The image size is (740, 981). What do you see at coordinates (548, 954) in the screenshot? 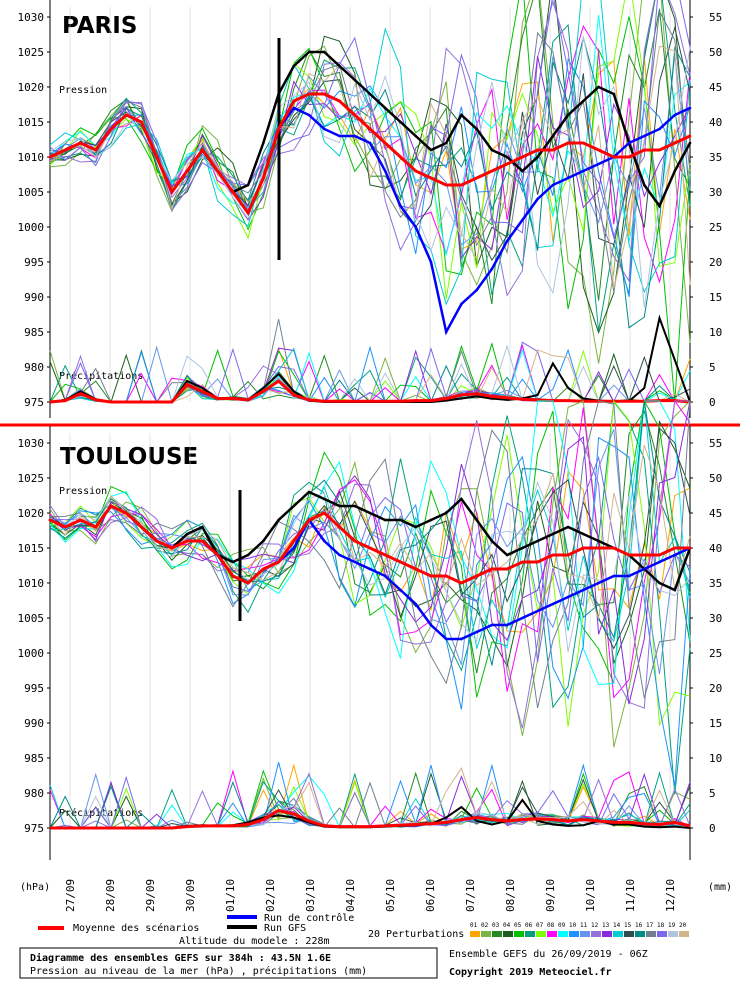
I see `footer-ensemble: Ensemble GEFS du 26/09/2019 - 06Z` at bounding box center [548, 954].